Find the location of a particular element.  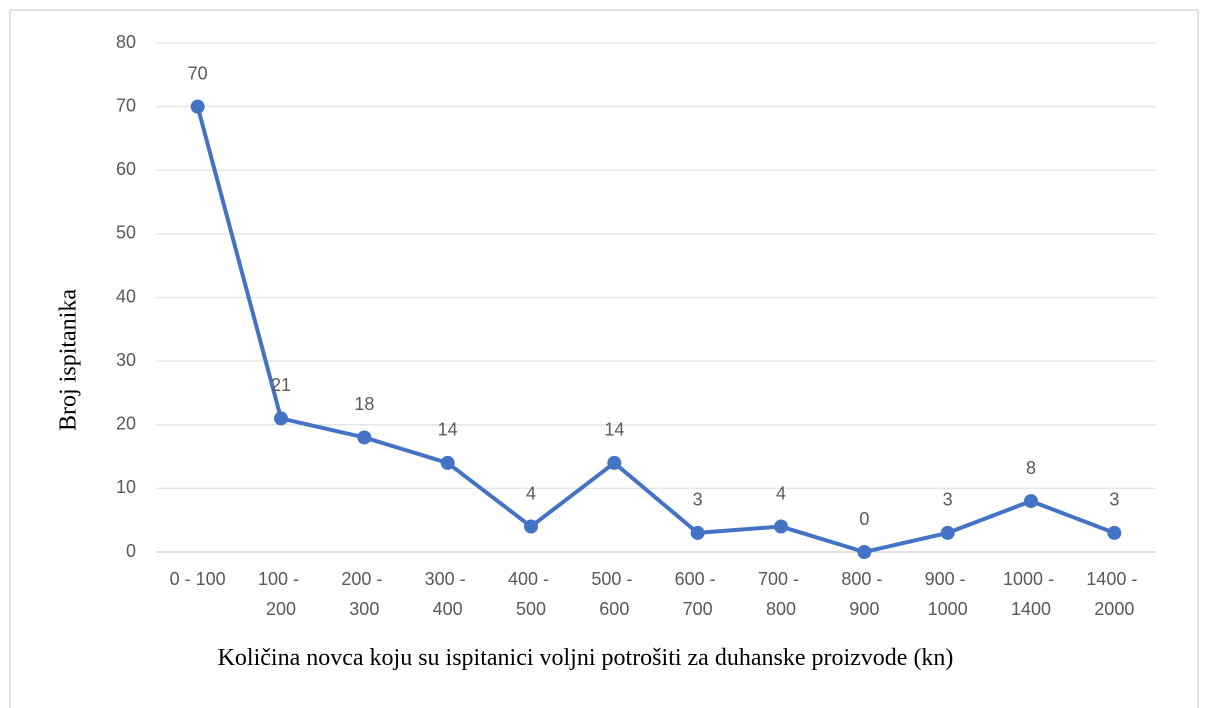

x-tick-label: 0 - 100 is located at coordinates (198, 579).